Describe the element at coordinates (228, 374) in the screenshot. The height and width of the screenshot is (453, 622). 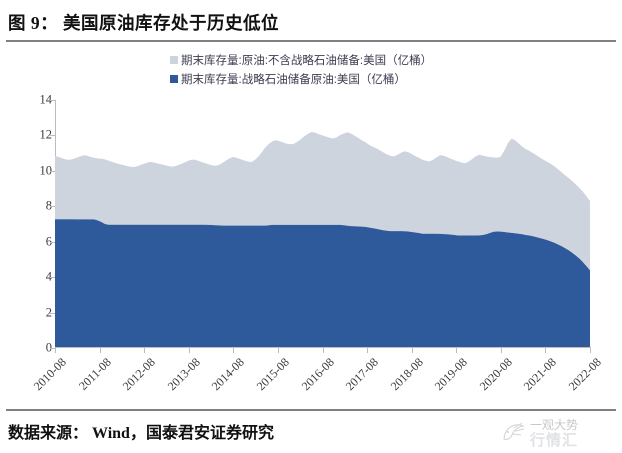
I see `x-axis-tick-label: 2014-08` at that location.